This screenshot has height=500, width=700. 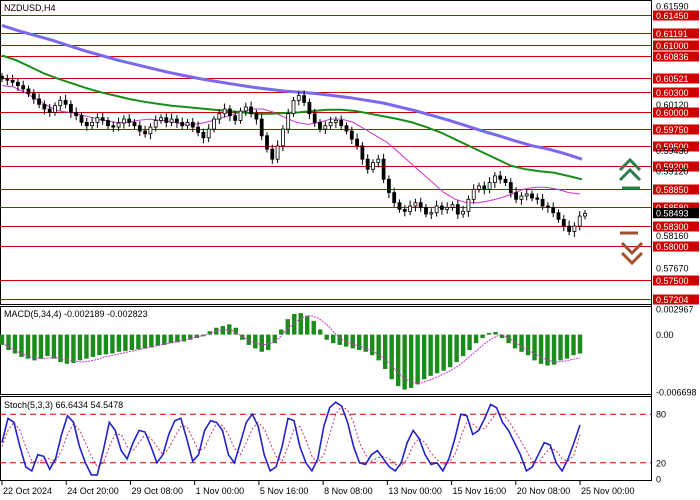 I want to click on macd-signal-line, so click(x=291, y=349).